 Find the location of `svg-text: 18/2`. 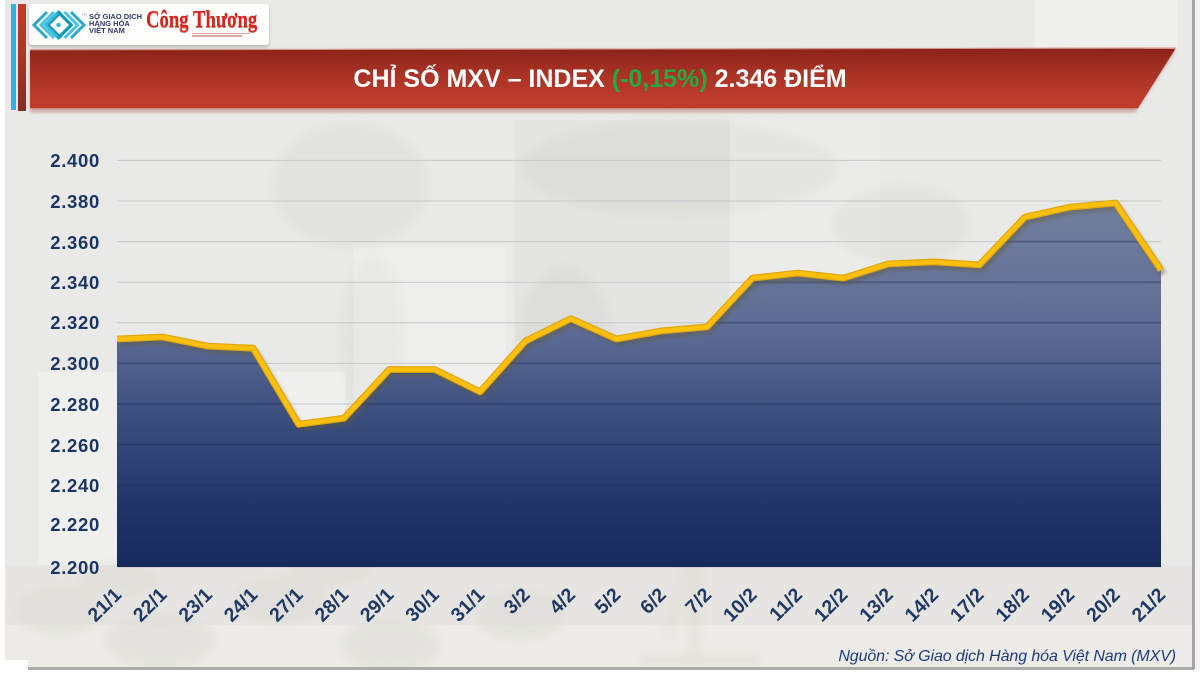

svg-text: 18/2 is located at coordinates (1012, 605).